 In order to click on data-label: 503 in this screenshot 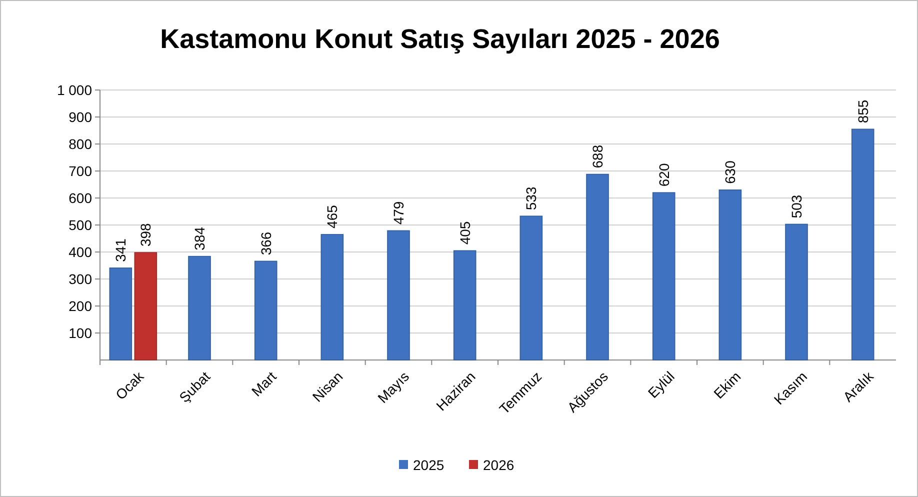, I will do `click(796, 206)`.